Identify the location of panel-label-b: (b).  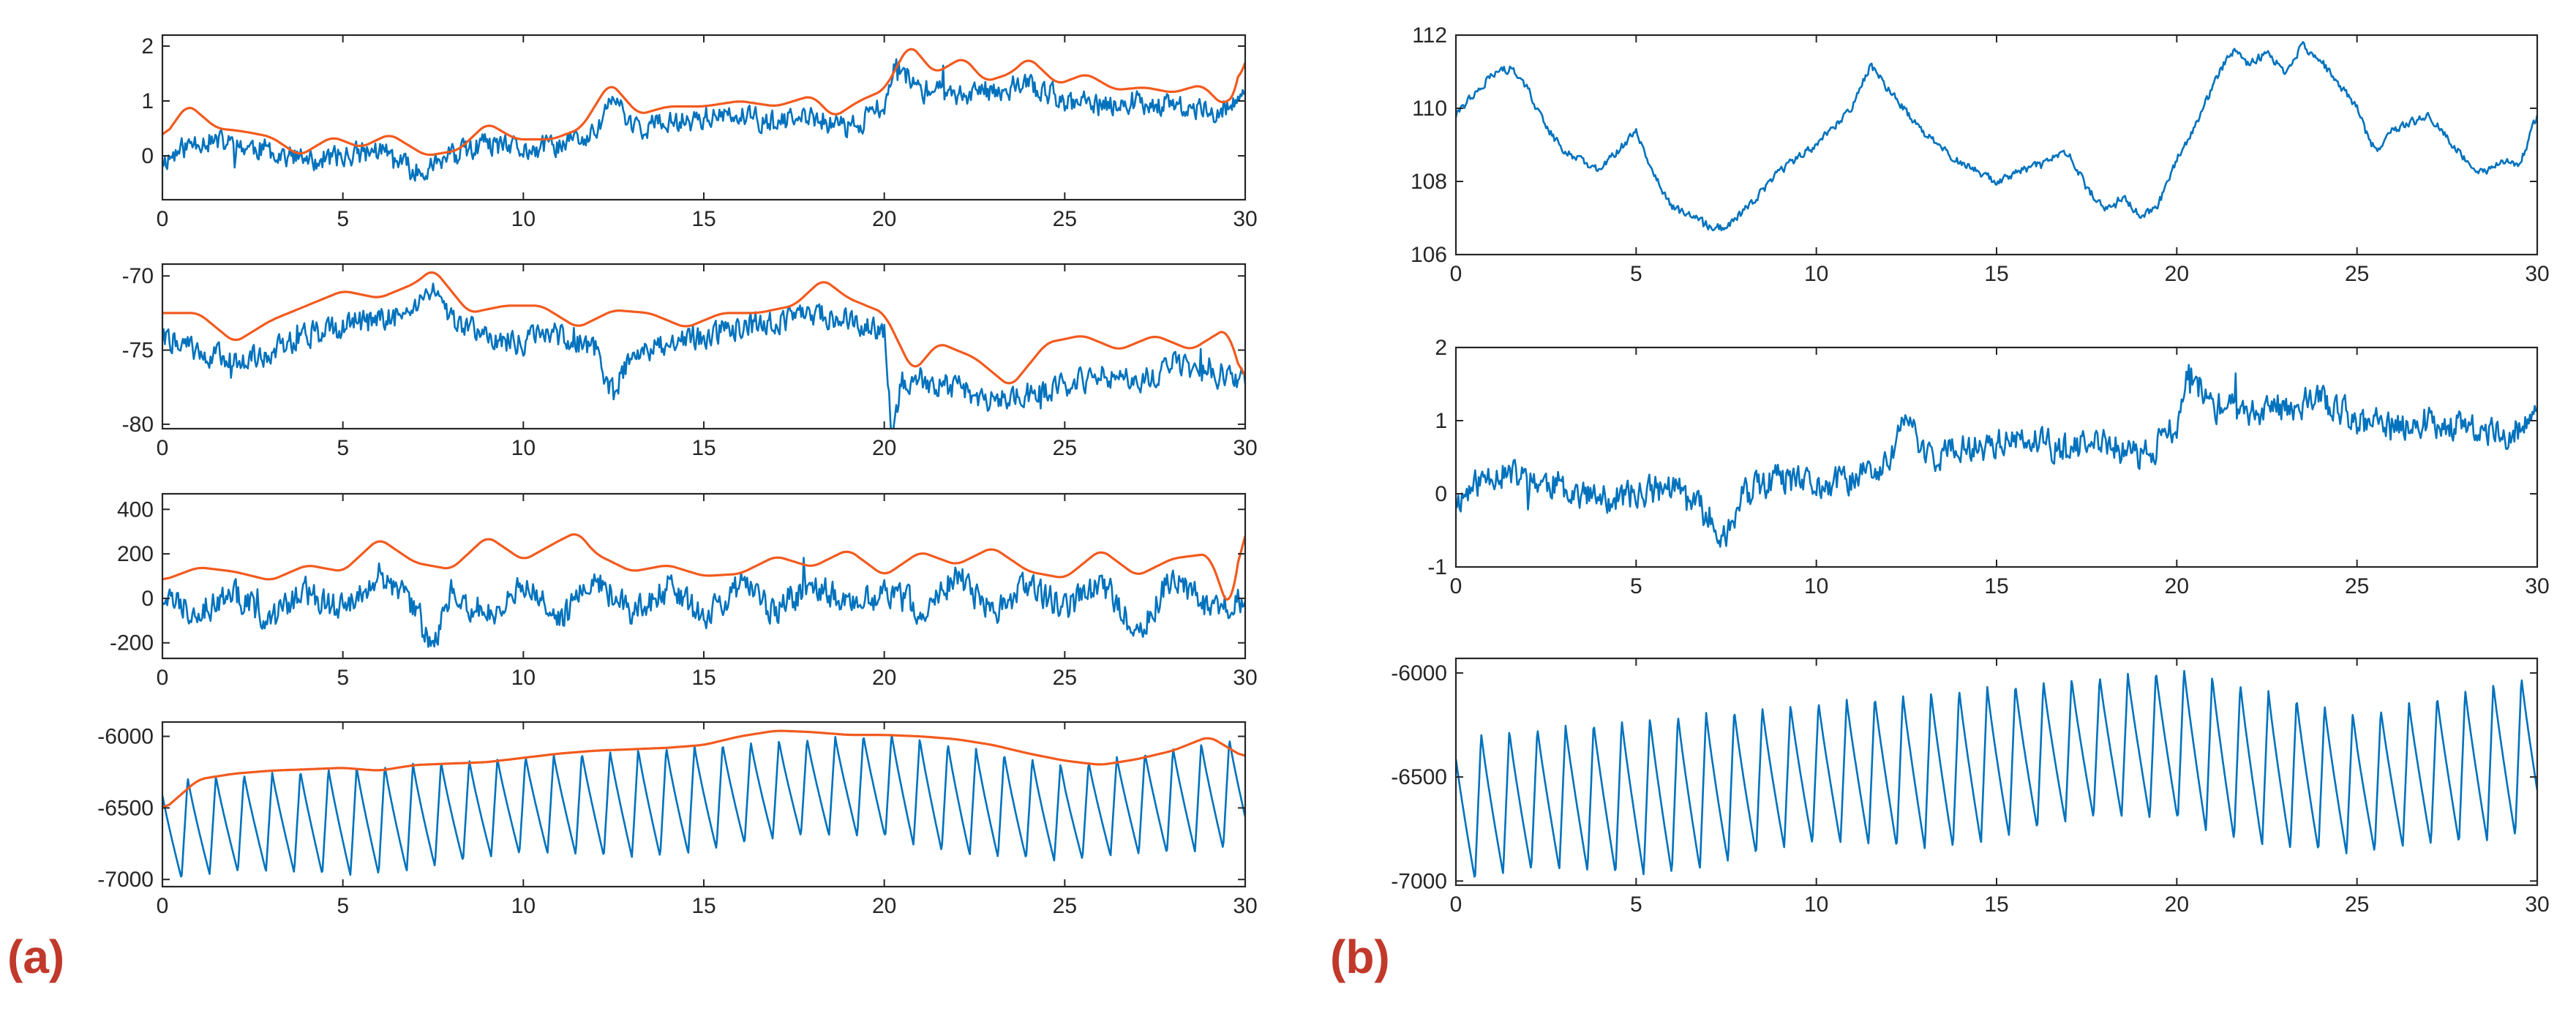
(1360, 957).